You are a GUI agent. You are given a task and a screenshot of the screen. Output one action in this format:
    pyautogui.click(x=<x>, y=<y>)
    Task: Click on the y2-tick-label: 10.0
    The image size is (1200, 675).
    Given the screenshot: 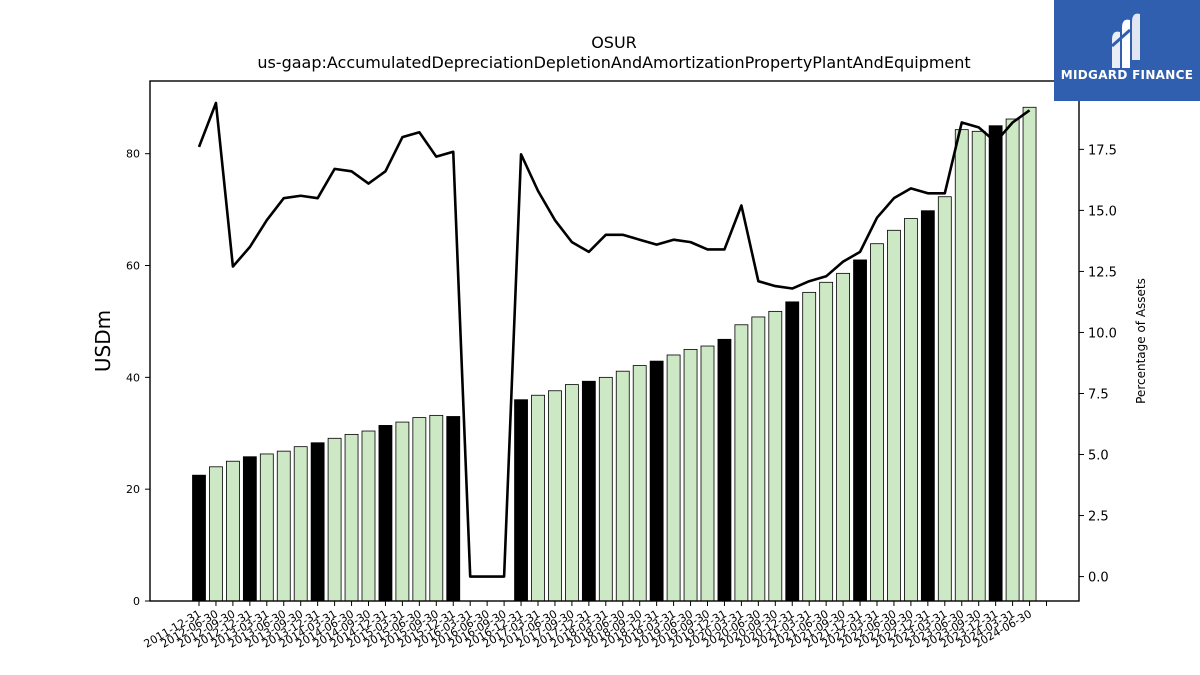 What is the action you would take?
    pyautogui.click(x=1102, y=333)
    